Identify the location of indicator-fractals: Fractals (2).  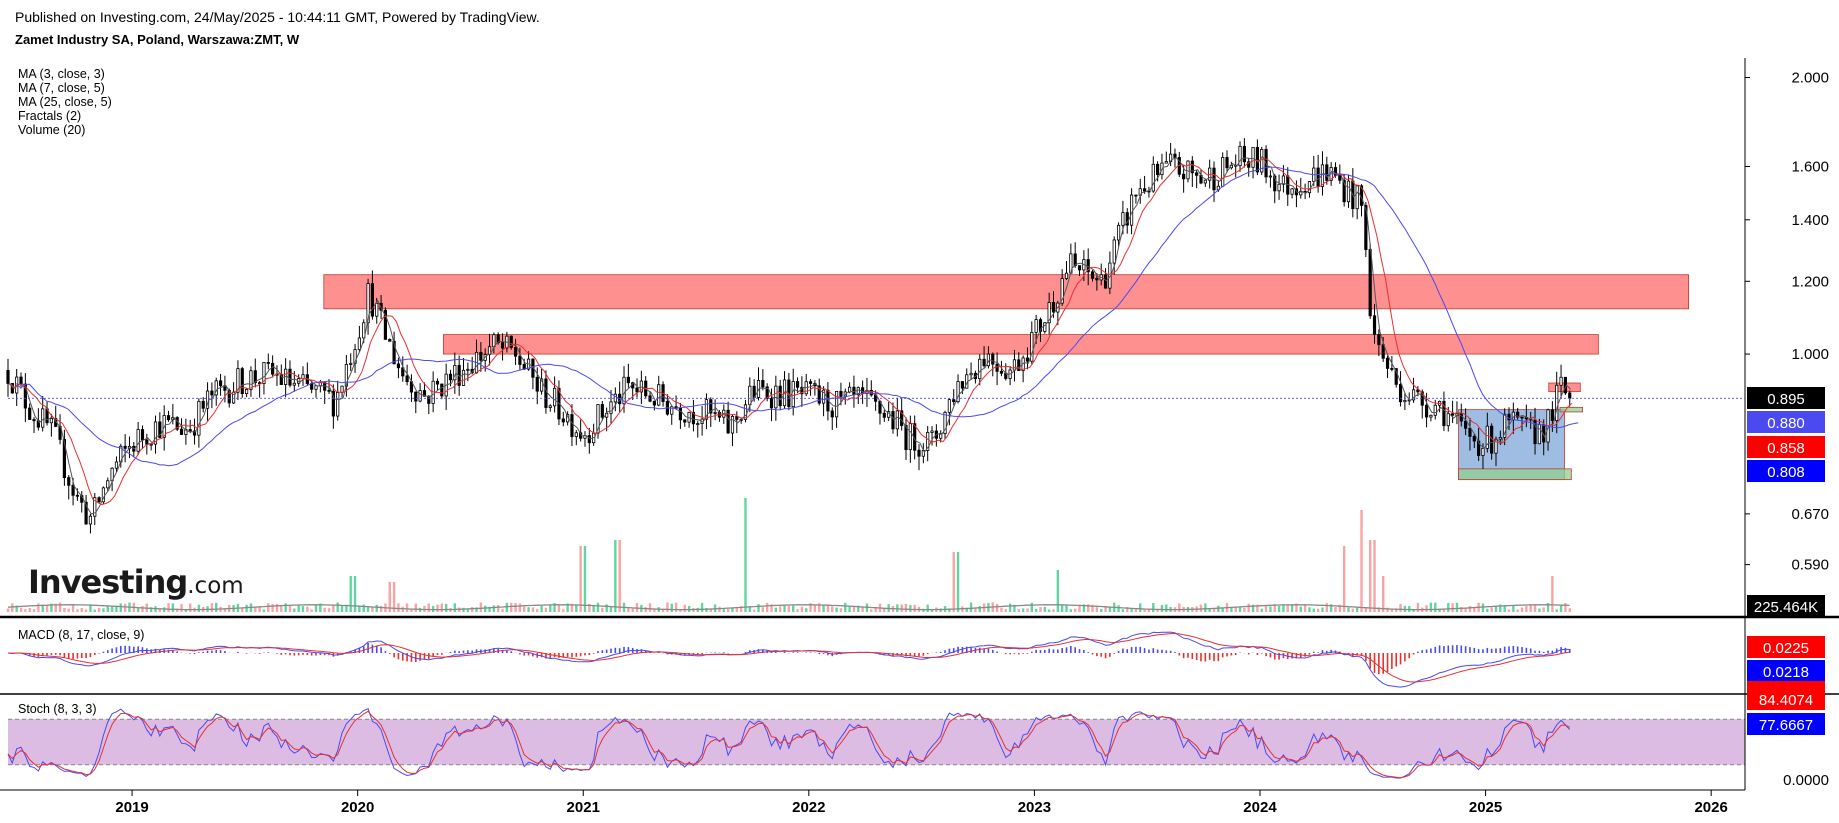
(50, 116).